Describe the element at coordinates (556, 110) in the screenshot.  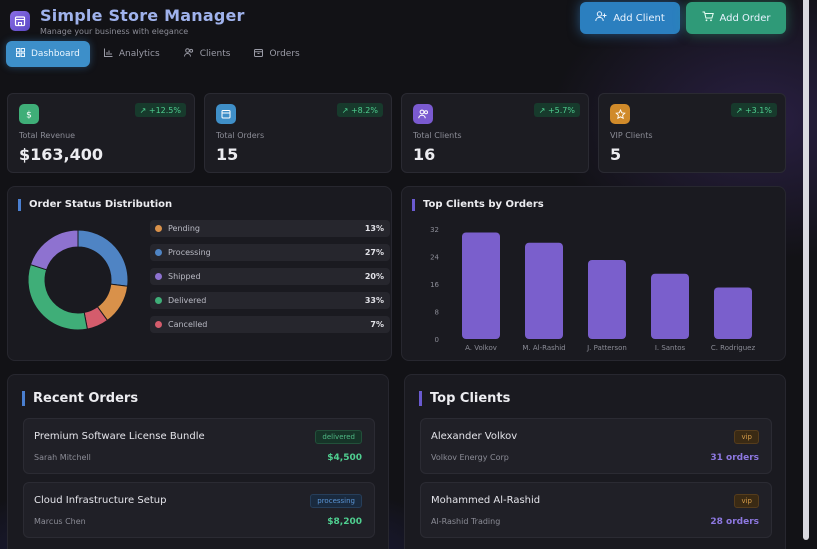
I see `trend-badge: ↗ +5.7%` at that location.